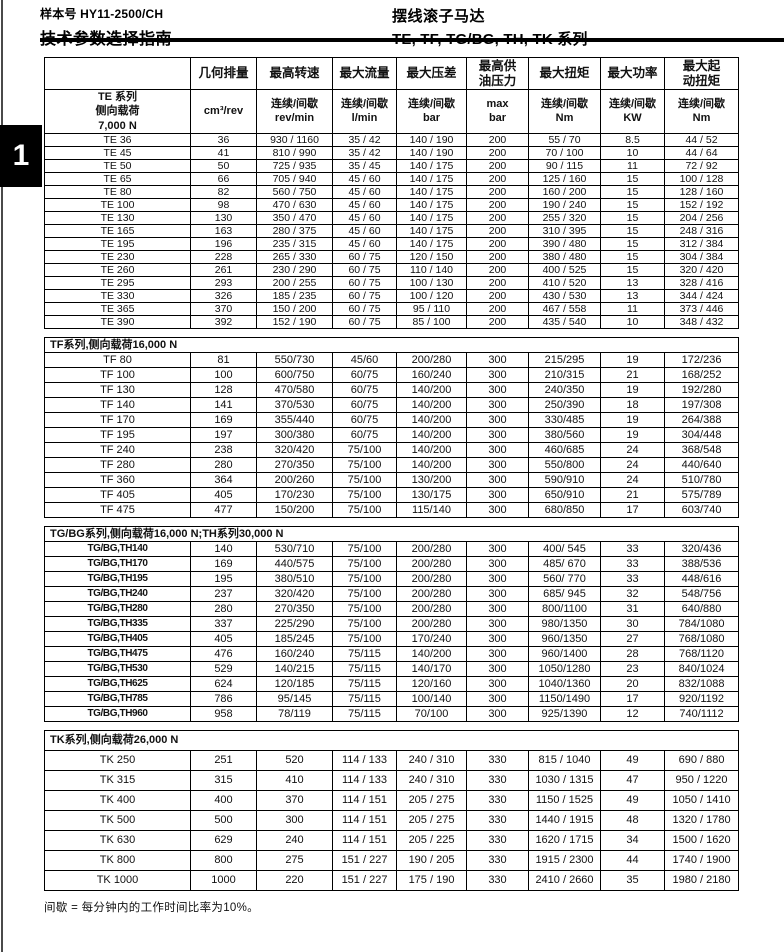 This screenshot has height=952, width=784. What do you see at coordinates (223, 139) in the screenshot?
I see `spec-value: 36` at bounding box center [223, 139].